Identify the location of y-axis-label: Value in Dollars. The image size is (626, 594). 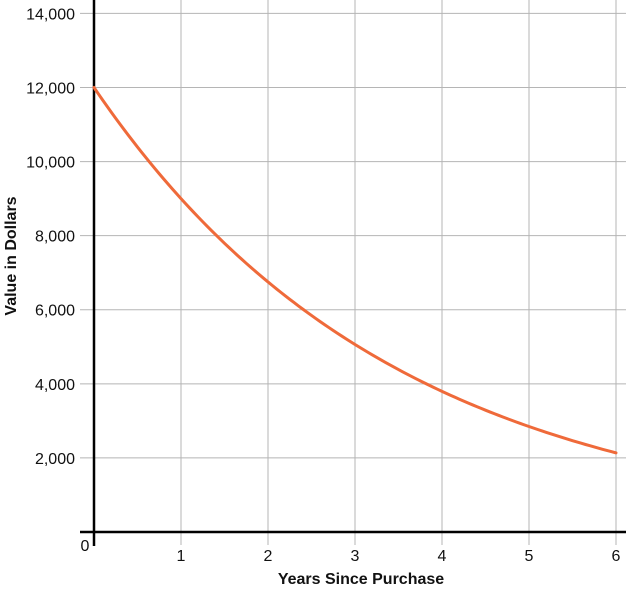
(11, 255).